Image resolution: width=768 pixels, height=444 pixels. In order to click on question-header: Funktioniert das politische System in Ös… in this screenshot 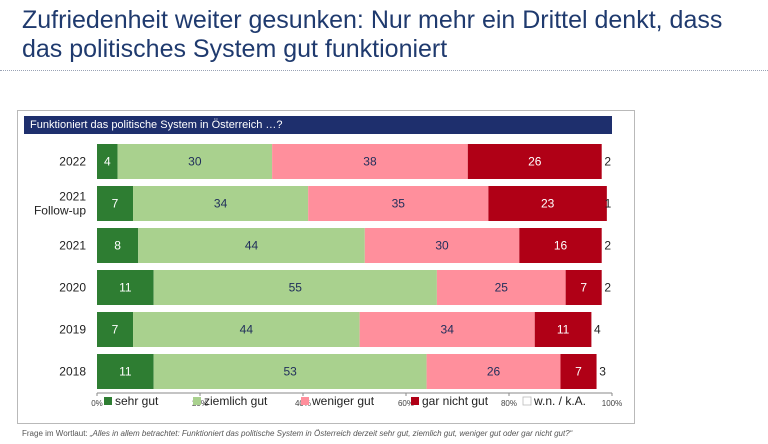, I will do `click(318, 125)`.